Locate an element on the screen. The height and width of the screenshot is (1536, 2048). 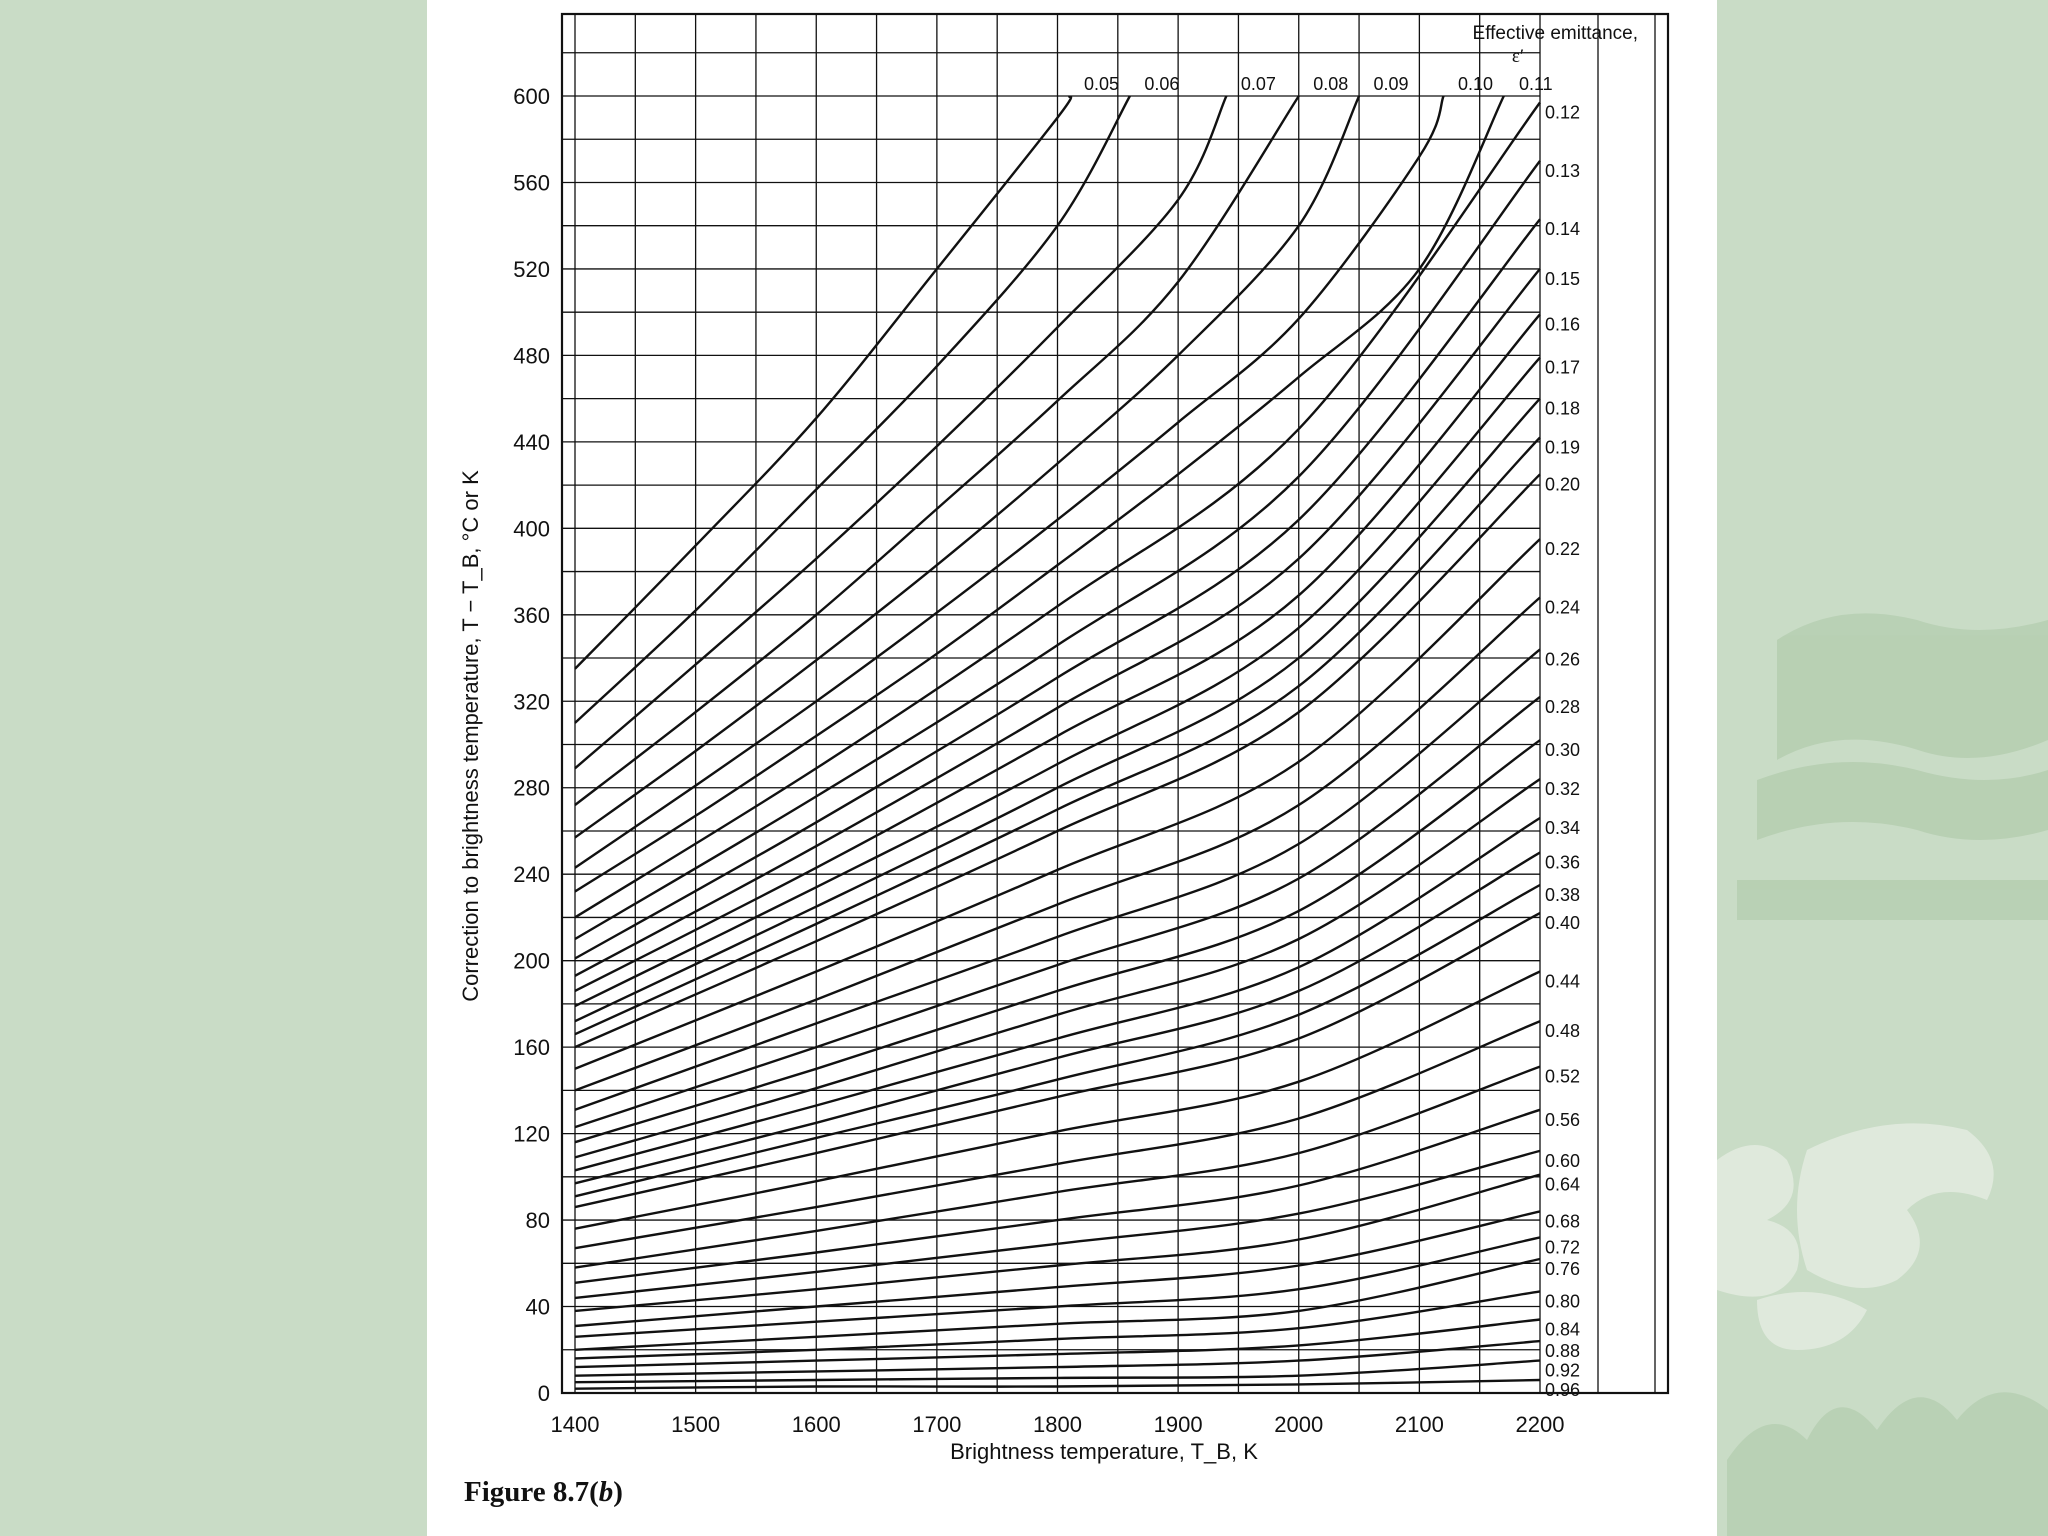
series-line-0.76 is located at coordinates (1057, 1304).